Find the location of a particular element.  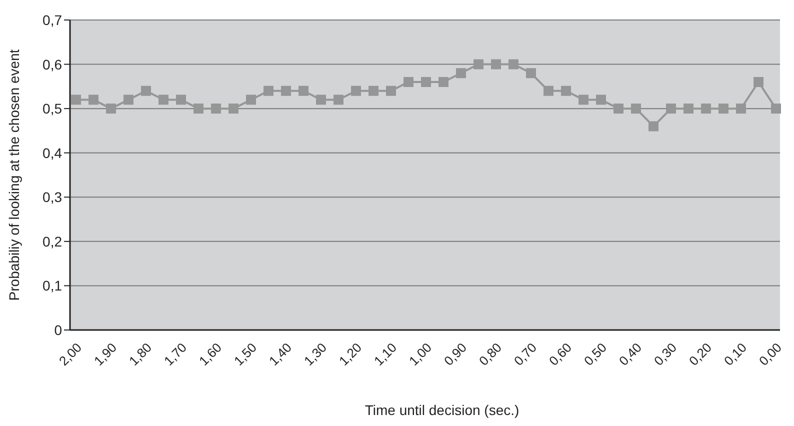

y-tick-label: 0,1 is located at coordinates (52, 286).